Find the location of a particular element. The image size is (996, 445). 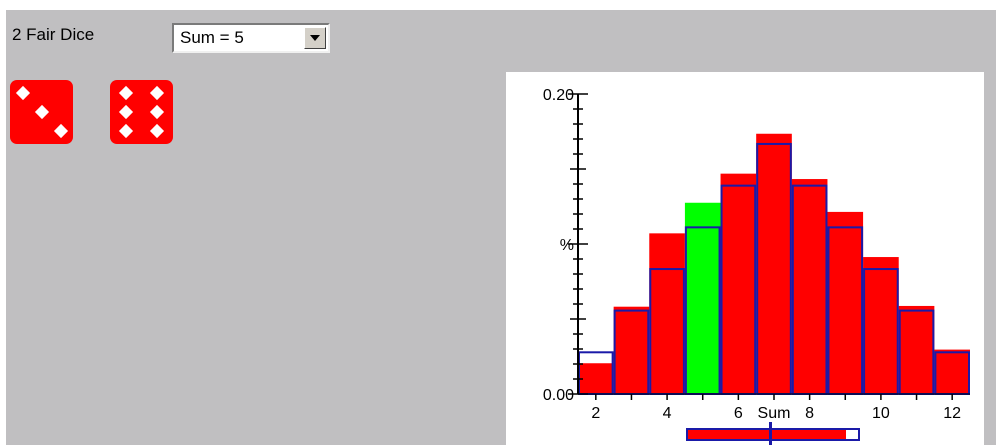

app-title: 2 Fair Dice is located at coordinates (53, 34).